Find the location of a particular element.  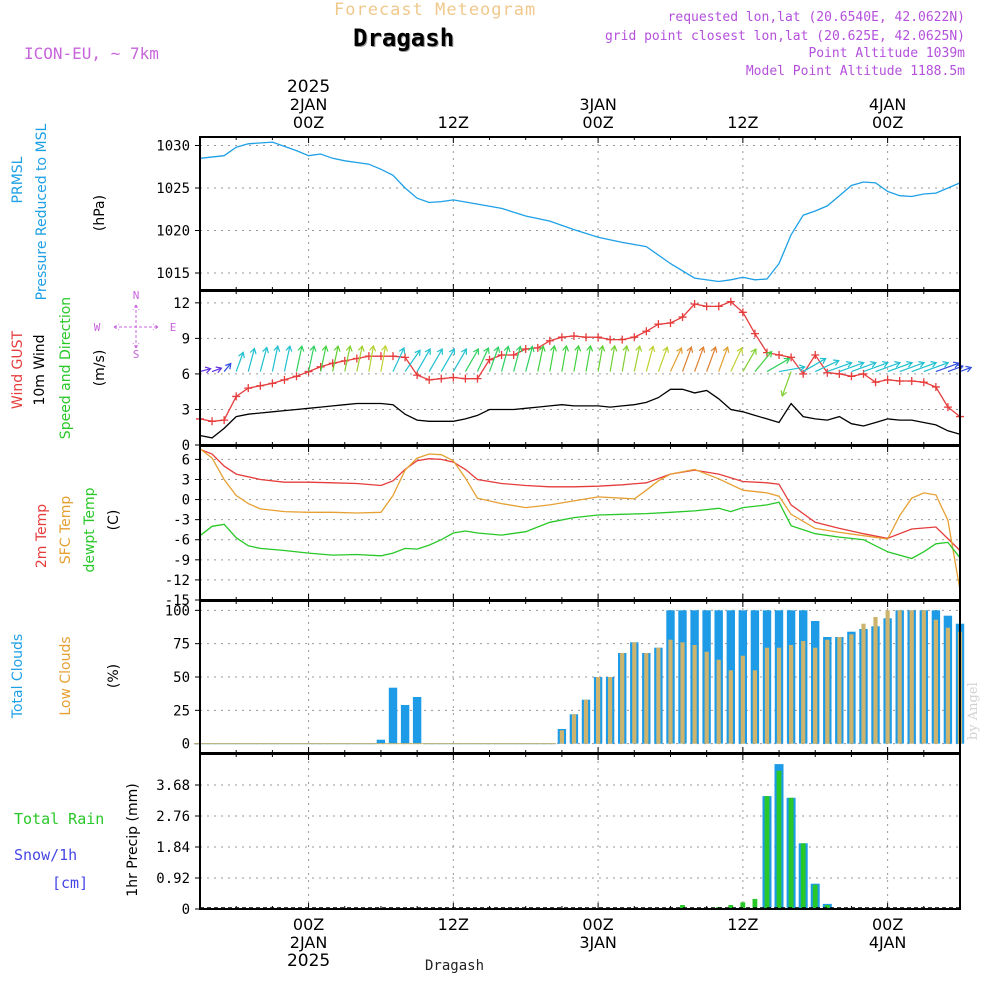

bottom-hour-label: 12Z is located at coordinates (453, 924).